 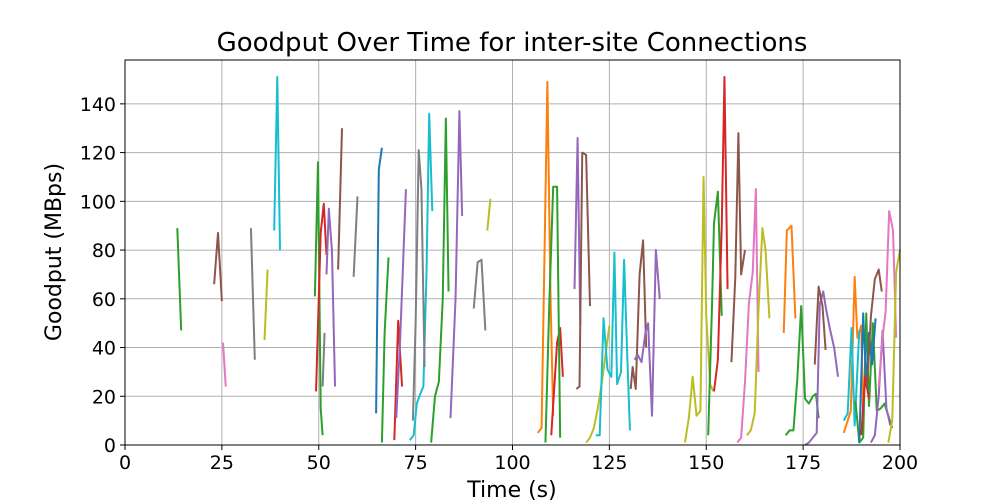 I want to click on x-tick-label: 25, so click(x=222, y=463).